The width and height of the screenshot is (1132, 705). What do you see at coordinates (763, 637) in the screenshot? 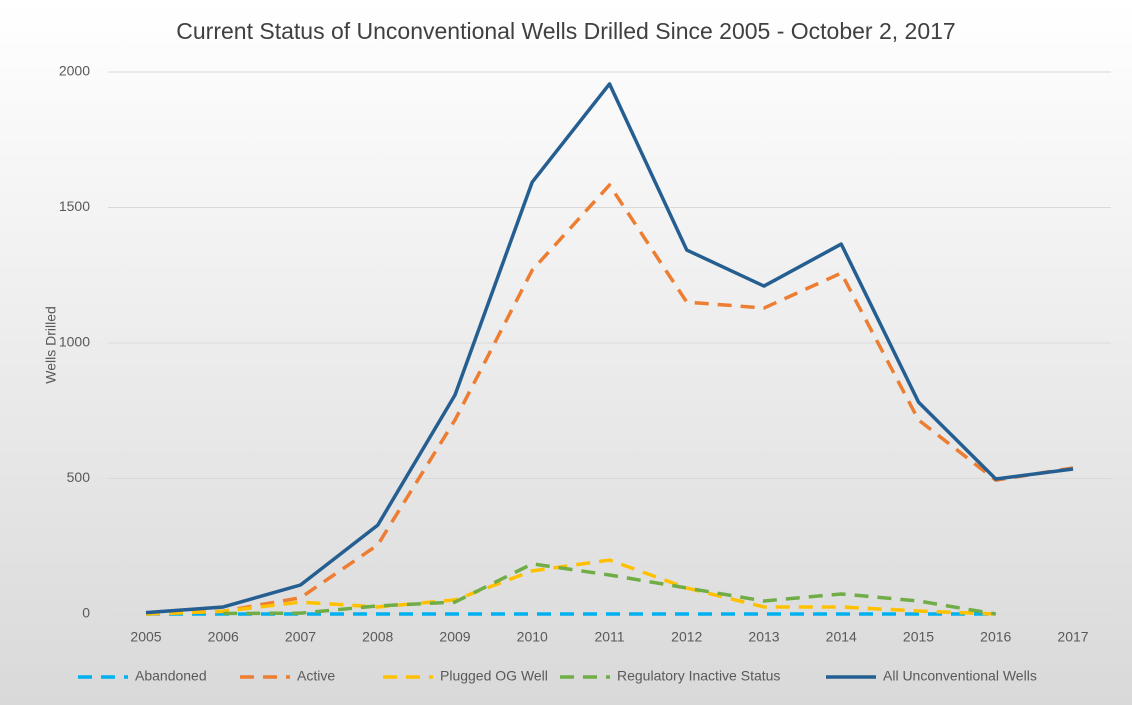
I see `x-tick-label: 2013` at bounding box center [763, 637].